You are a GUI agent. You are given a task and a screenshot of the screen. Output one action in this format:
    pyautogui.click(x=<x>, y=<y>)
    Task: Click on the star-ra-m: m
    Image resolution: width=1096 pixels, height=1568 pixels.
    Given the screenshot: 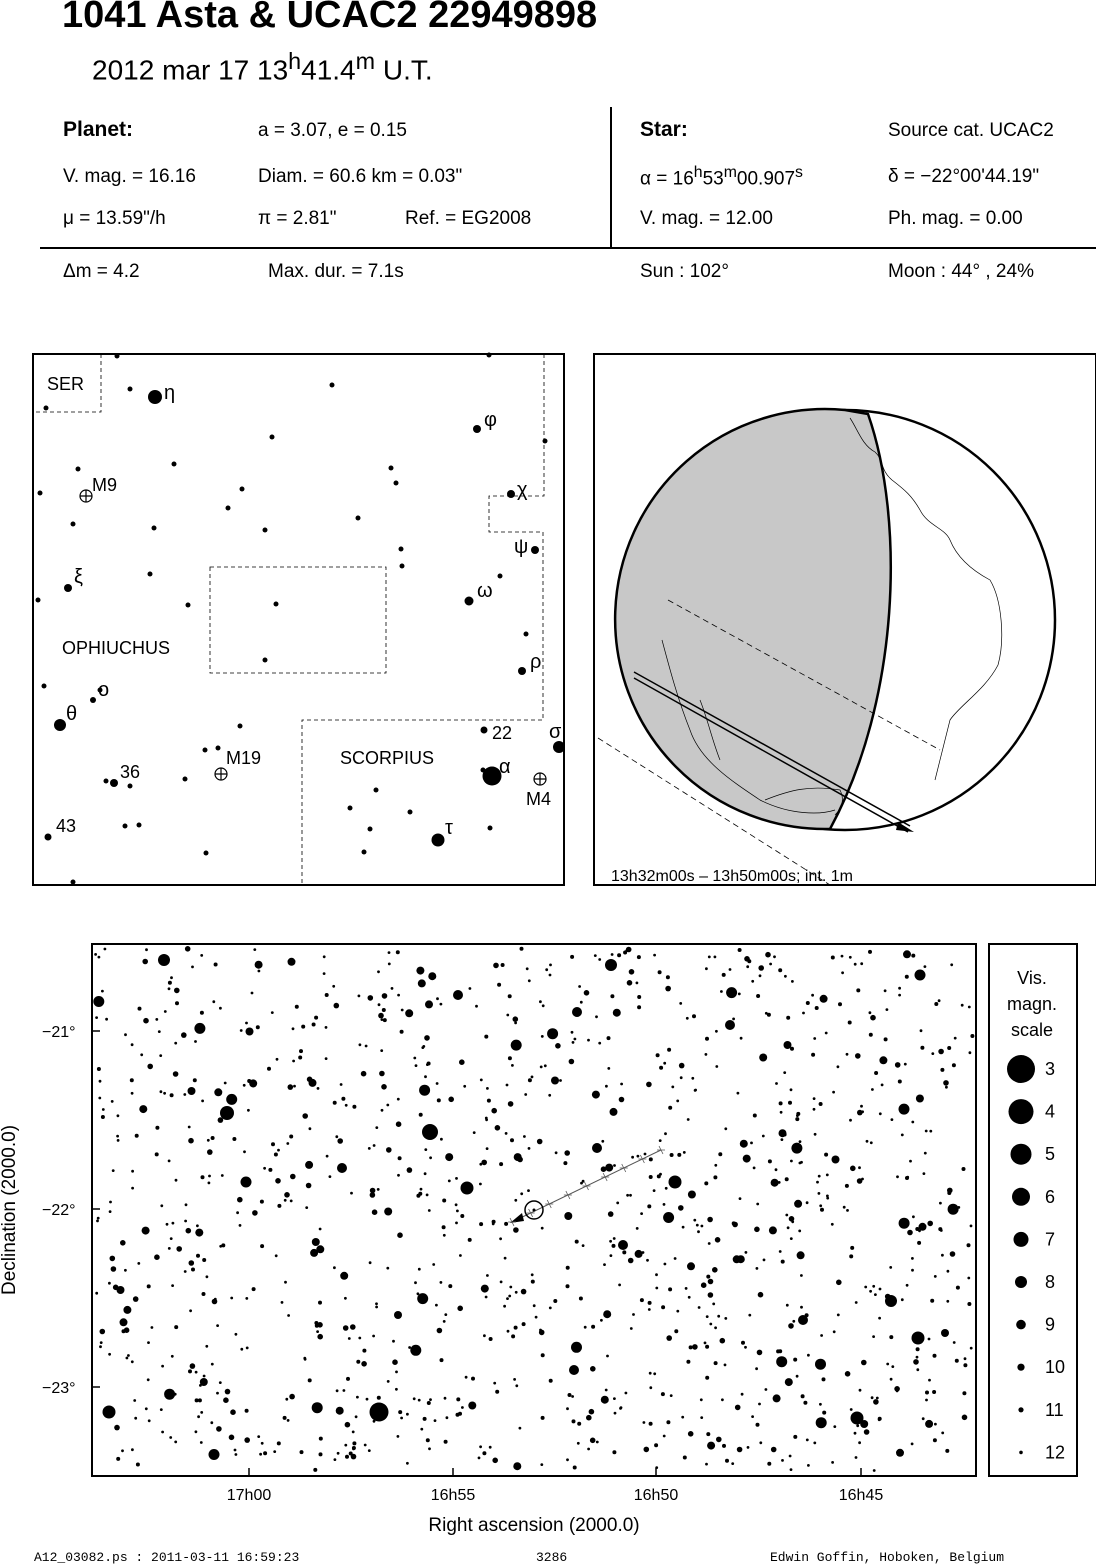 What is the action you would take?
    pyautogui.click(x=730, y=172)
    